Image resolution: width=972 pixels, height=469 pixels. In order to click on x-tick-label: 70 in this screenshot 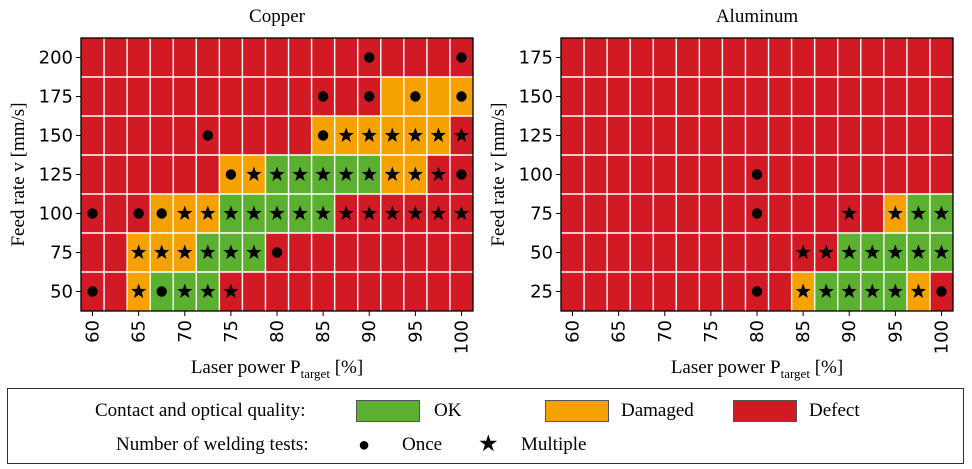, I will do `click(665, 331)`.